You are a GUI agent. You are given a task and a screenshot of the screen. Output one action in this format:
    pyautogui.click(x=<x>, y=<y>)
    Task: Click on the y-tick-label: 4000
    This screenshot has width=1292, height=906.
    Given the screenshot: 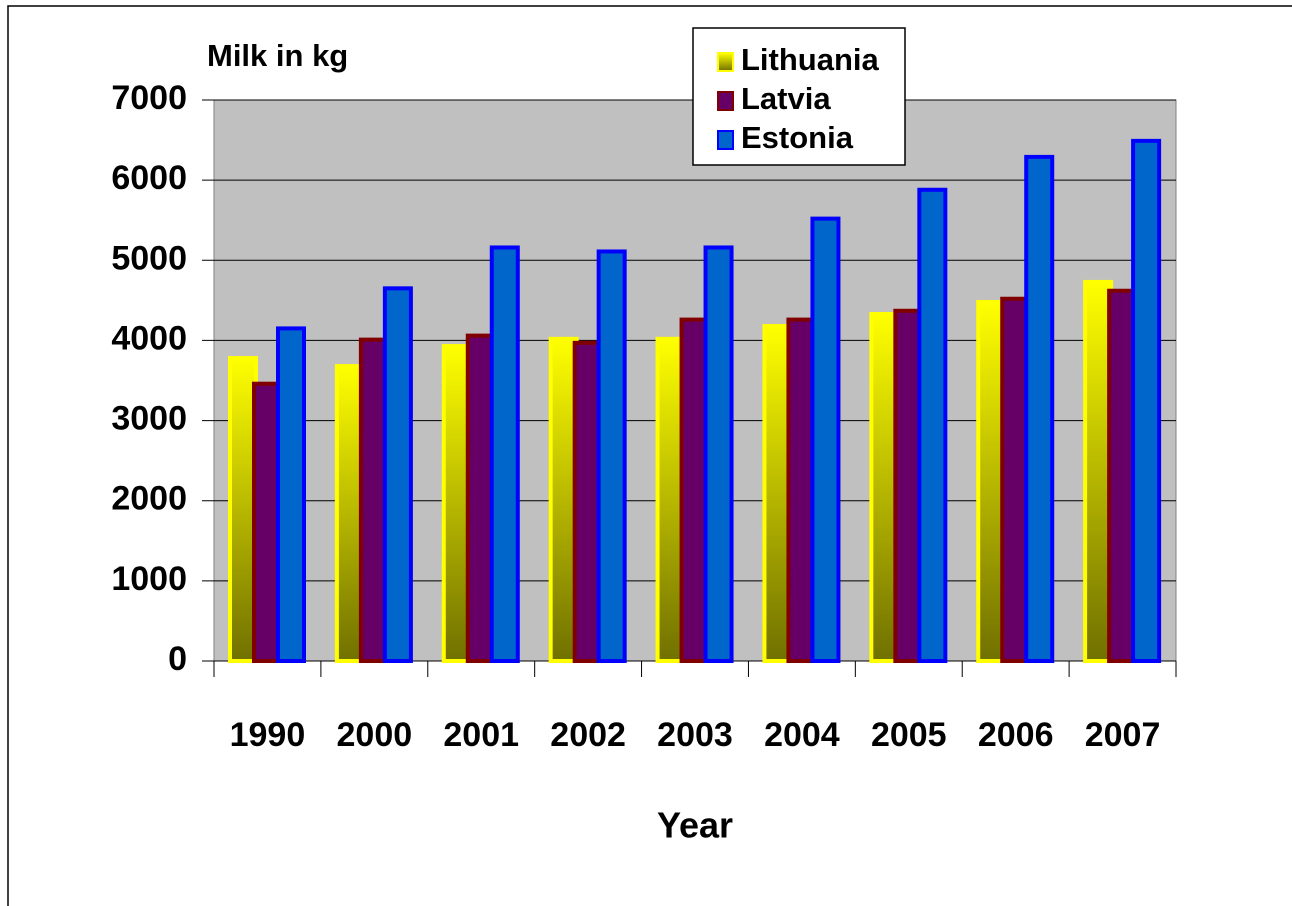 What is the action you would take?
    pyautogui.click(x=149, y=338)
    